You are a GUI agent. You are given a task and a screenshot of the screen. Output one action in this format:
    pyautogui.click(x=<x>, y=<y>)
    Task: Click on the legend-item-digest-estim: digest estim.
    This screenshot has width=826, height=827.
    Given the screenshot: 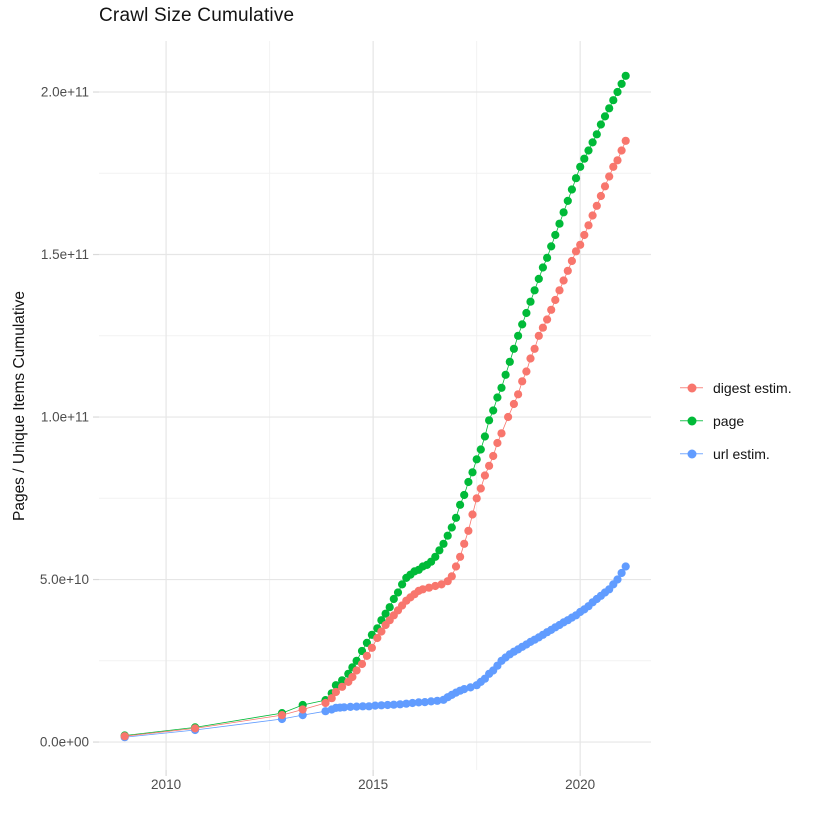 What is the action you would take?
    pyautogui.click(x=736, y=387)
    